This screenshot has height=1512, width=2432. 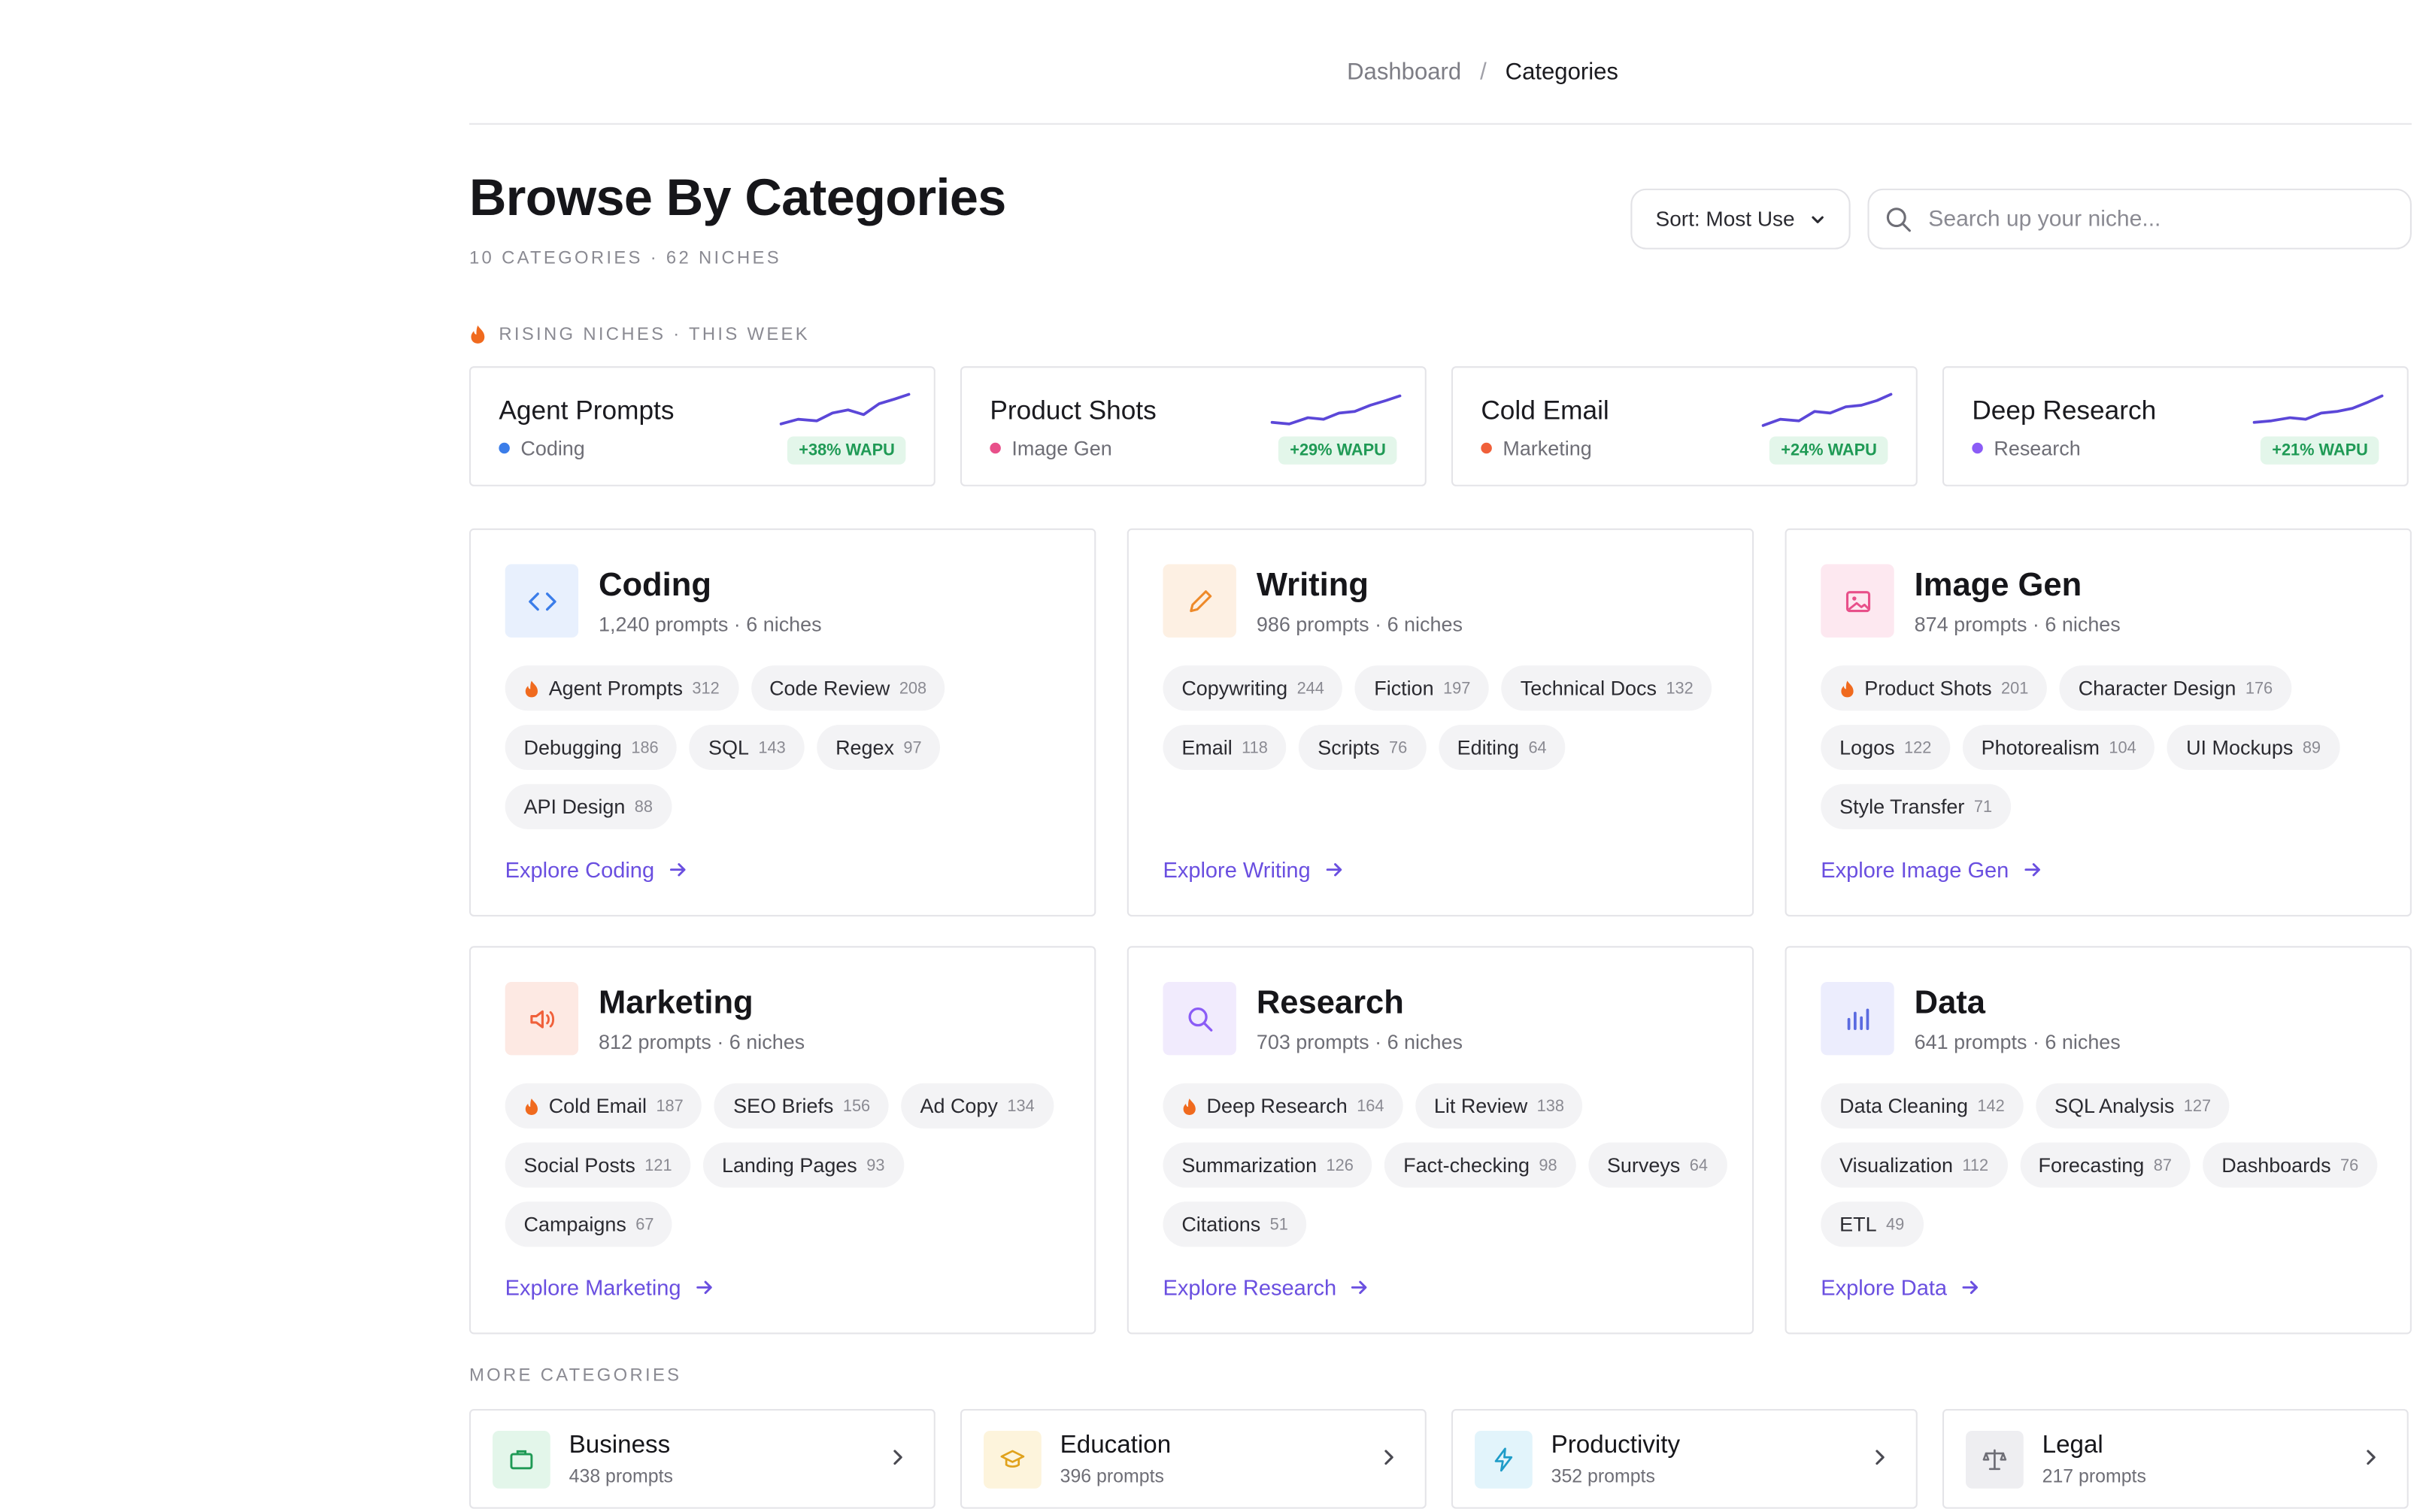 I want to click on explore-link-label: Explore Data, so click(x=1885, y=1287).